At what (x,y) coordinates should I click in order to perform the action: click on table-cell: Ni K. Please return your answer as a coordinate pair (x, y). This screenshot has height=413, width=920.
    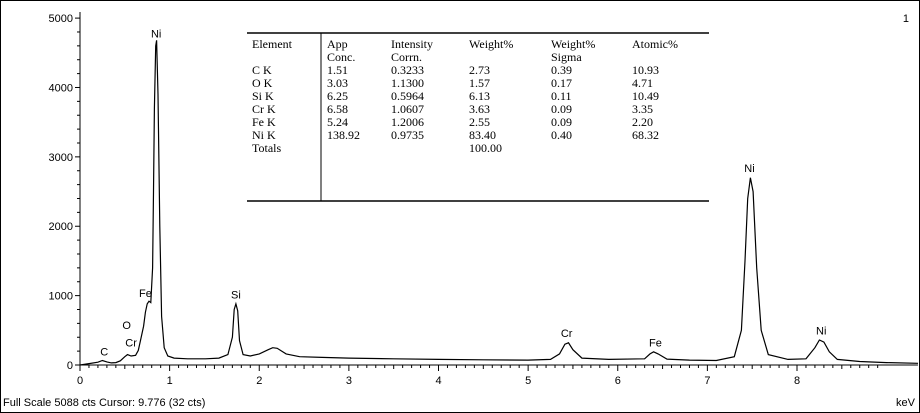
    Looking at the image, I should click on (264, 135).